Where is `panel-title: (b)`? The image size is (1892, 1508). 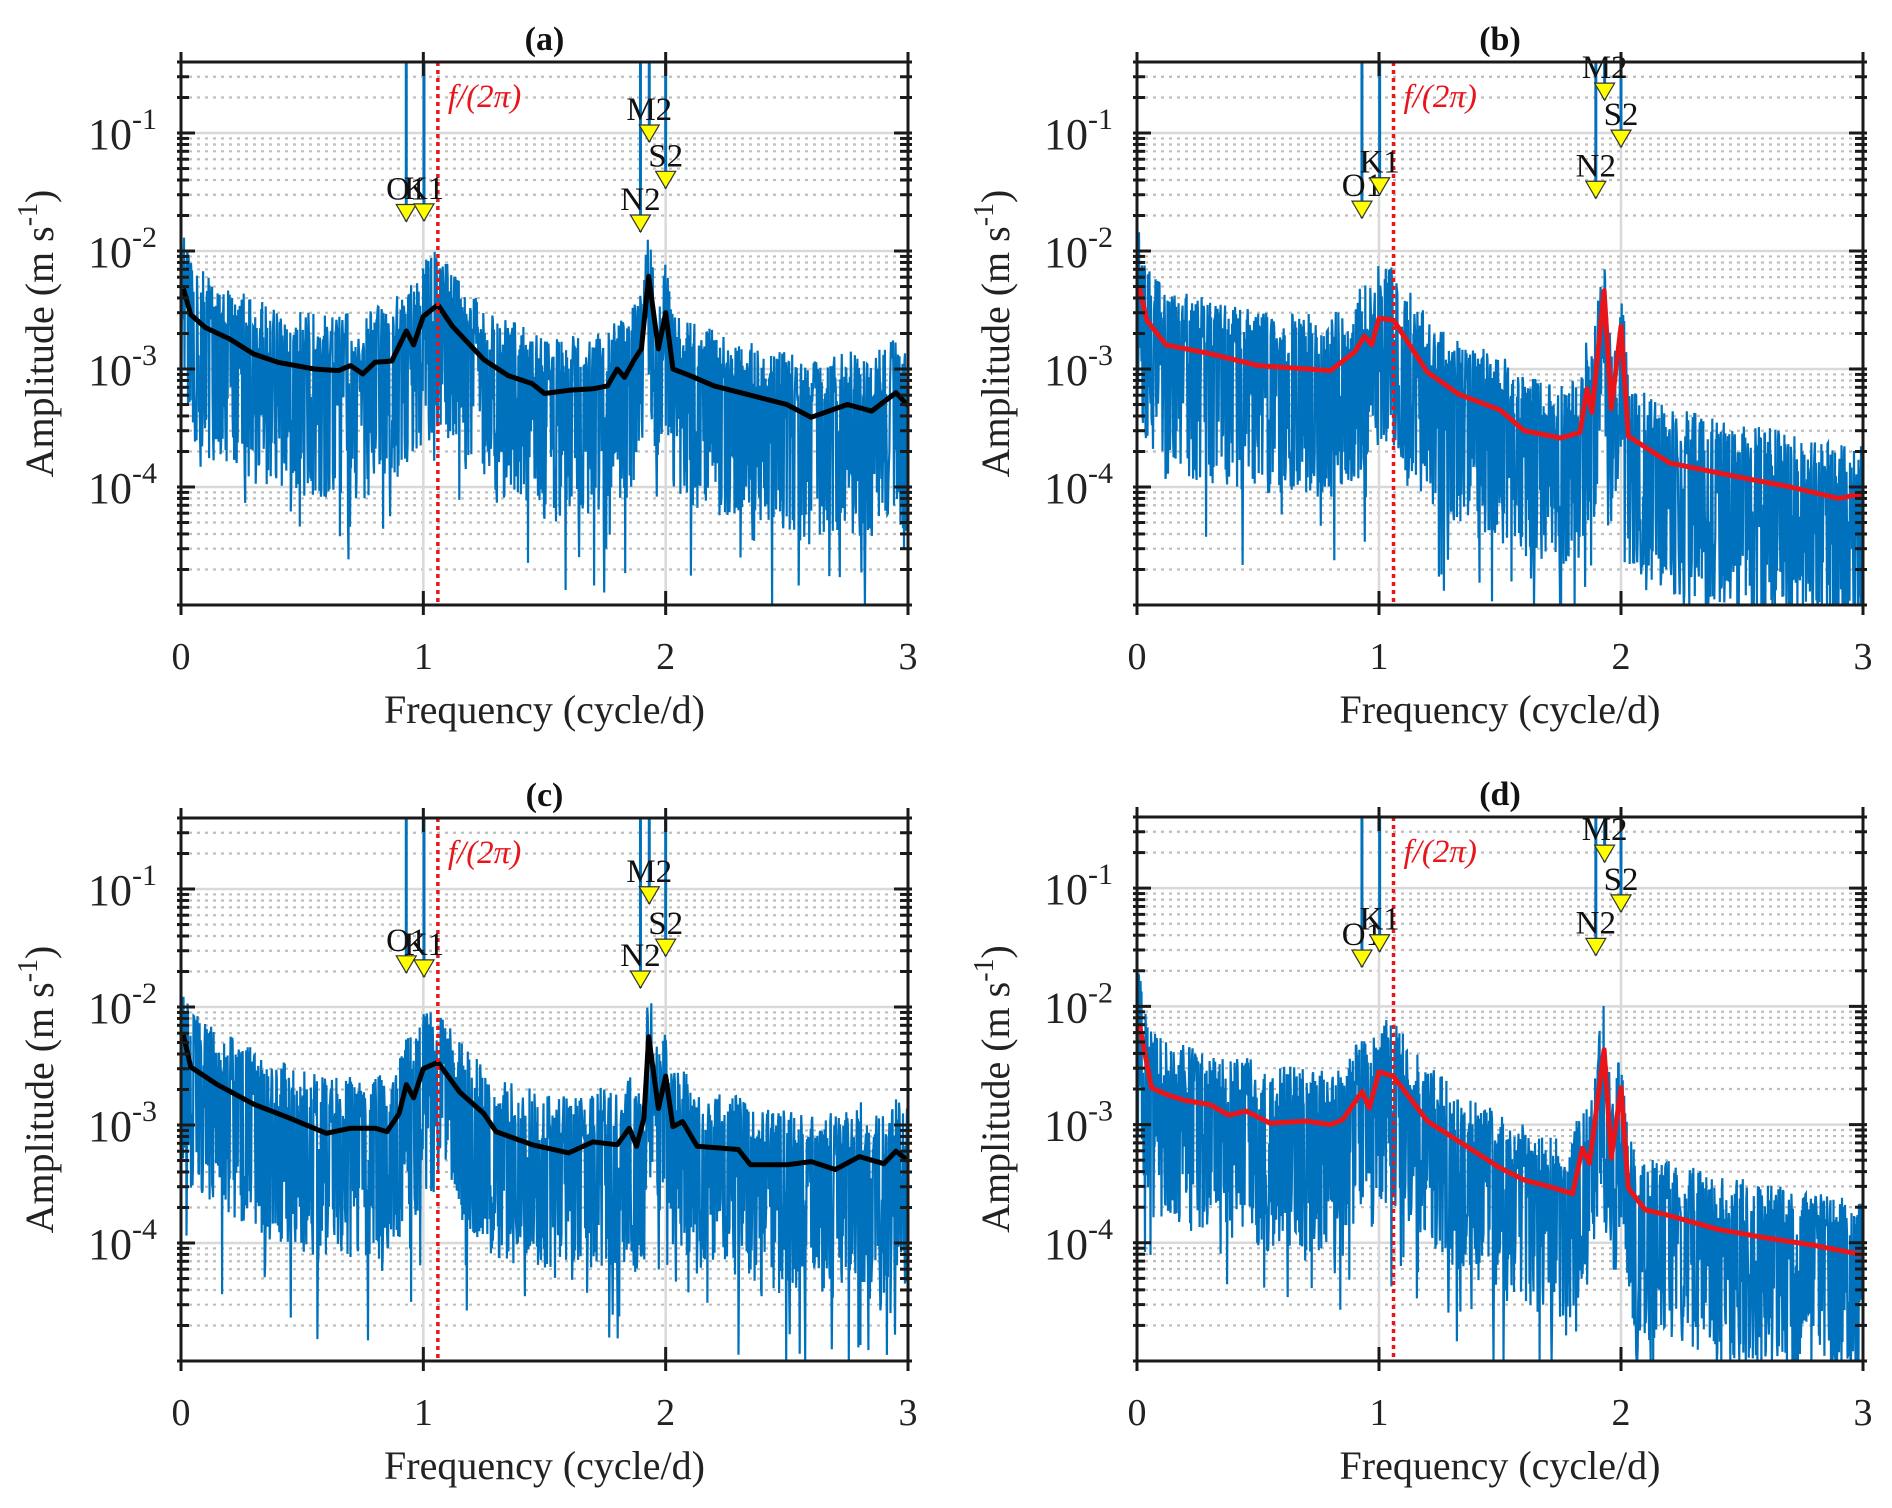 panel-title: (b) is located at coordinates (1500, 39).